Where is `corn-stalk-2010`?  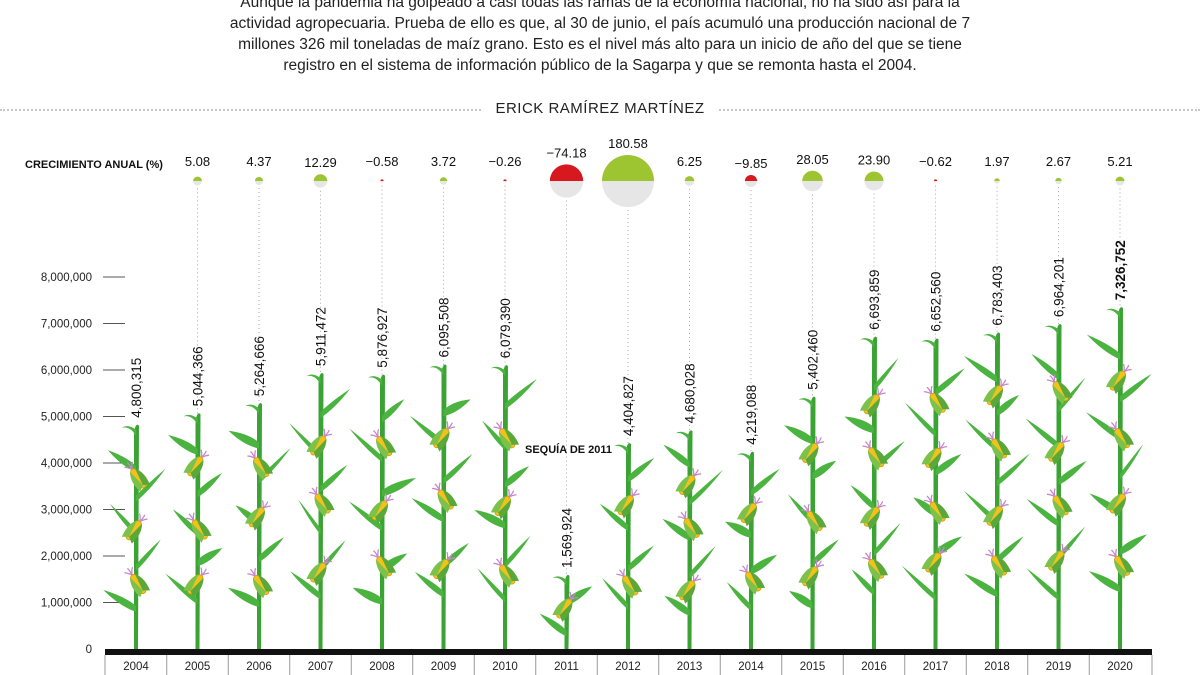
corn-stalk-2010 is located at coordinates (505, 507).